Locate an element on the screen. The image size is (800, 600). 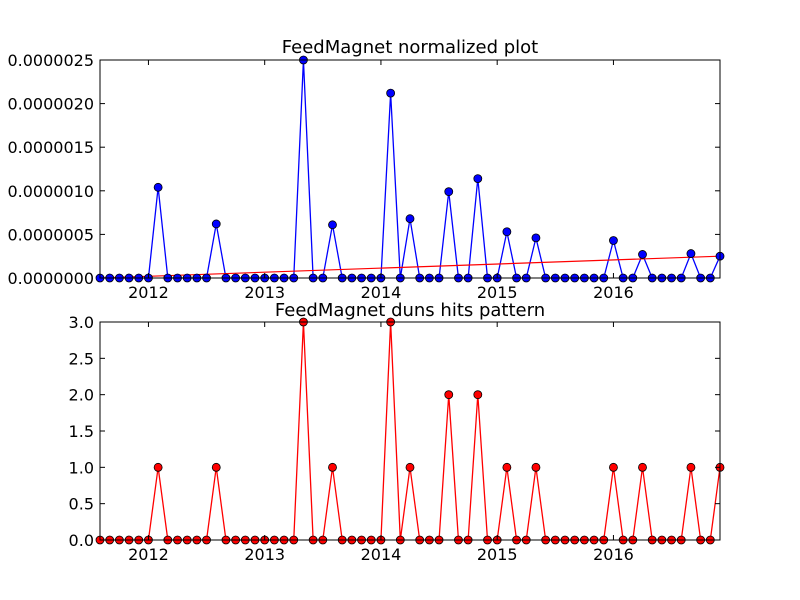
y-tick-label: 0.0000010 is located at coordinates (50, 191).